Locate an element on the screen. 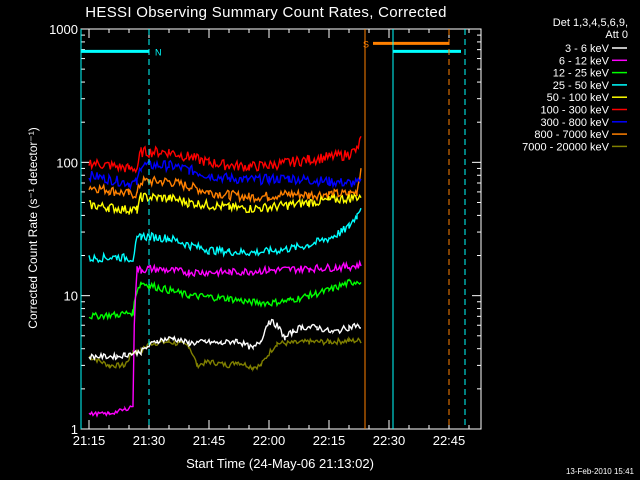 This screenshot has width=640, height=480. legend-label: 6 - 12 keV is located at coordinates (584, 61).